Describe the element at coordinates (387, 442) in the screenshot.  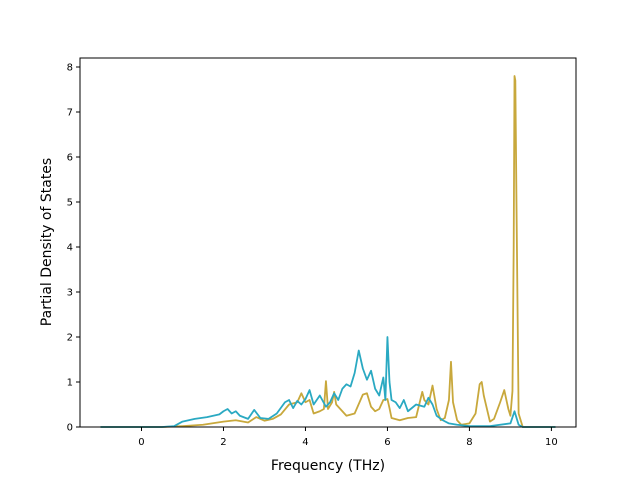
I see `x-tick-label: 6` at that location.